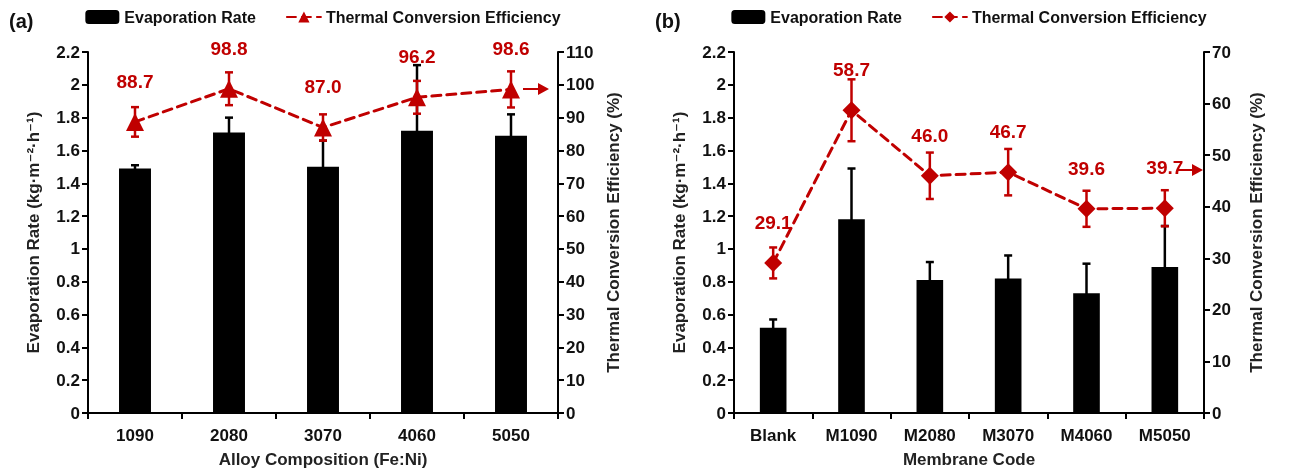 This screenshot has width=1292, height=475. What do you see at coordinates (575, 150) in the screenshot?
I see `y2-tick-label: 80` at bounding box center [575, 150].